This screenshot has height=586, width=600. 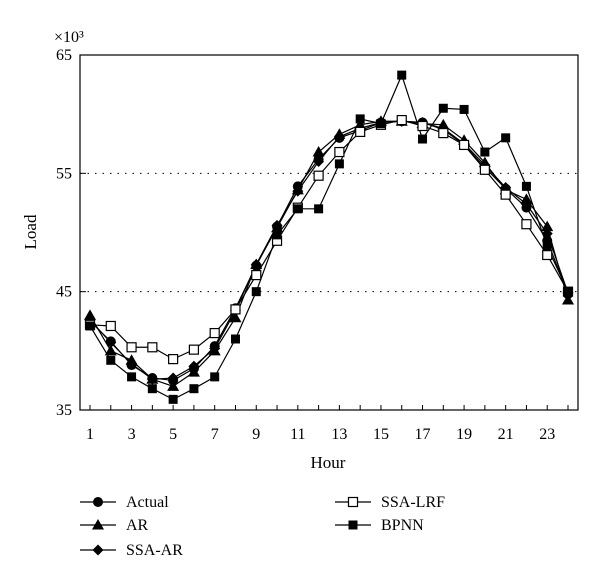 I want to click on x-tick-label: 15, so click(x=381, y=434).